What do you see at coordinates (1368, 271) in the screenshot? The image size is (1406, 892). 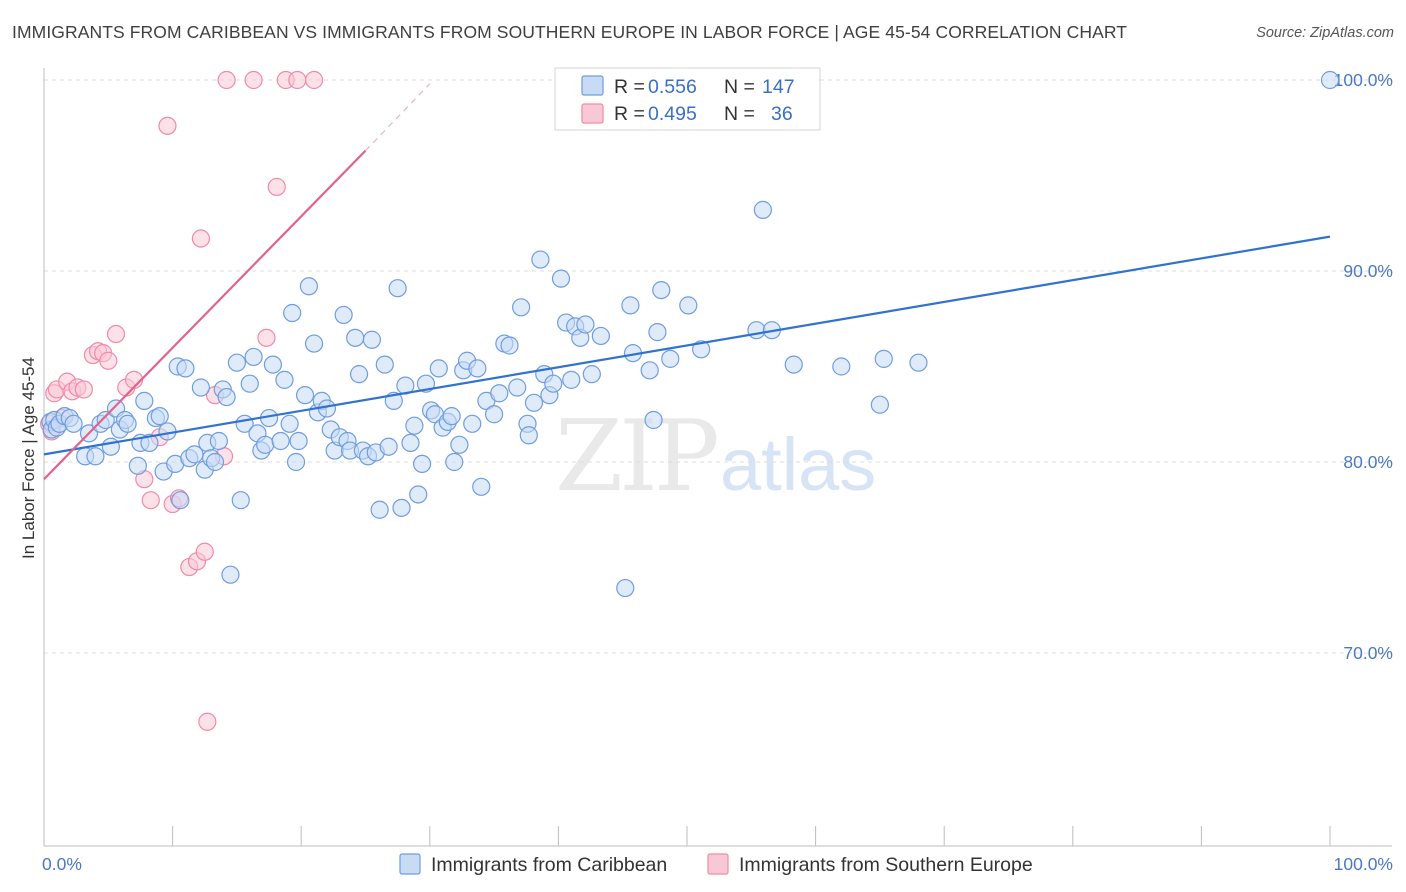 I see `y-tick-label: 90.0%` at bounding box center [1368, 271].